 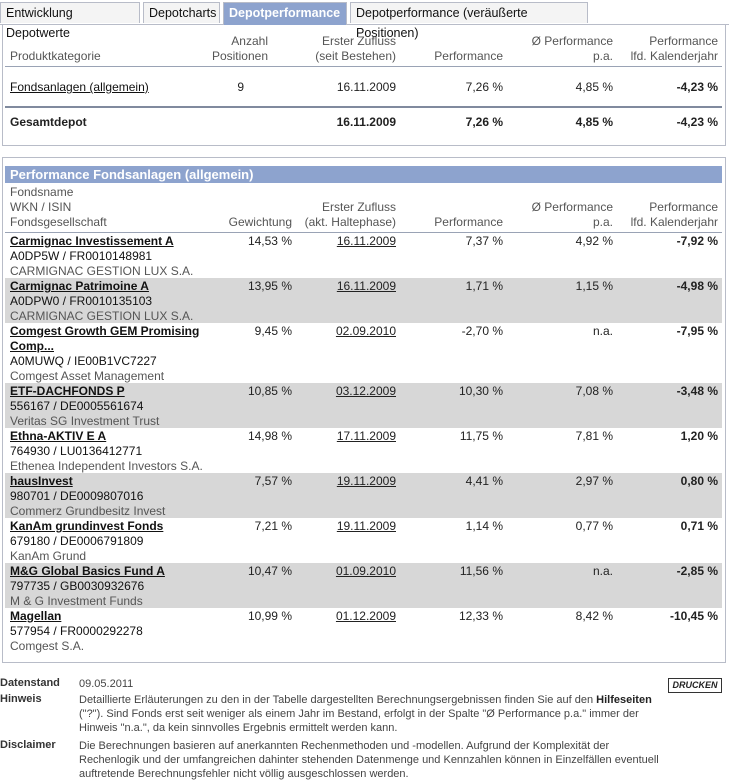 I want to click on header-fund-zufluss-line1: Erster Zufluss, so click(x=358, y=207).